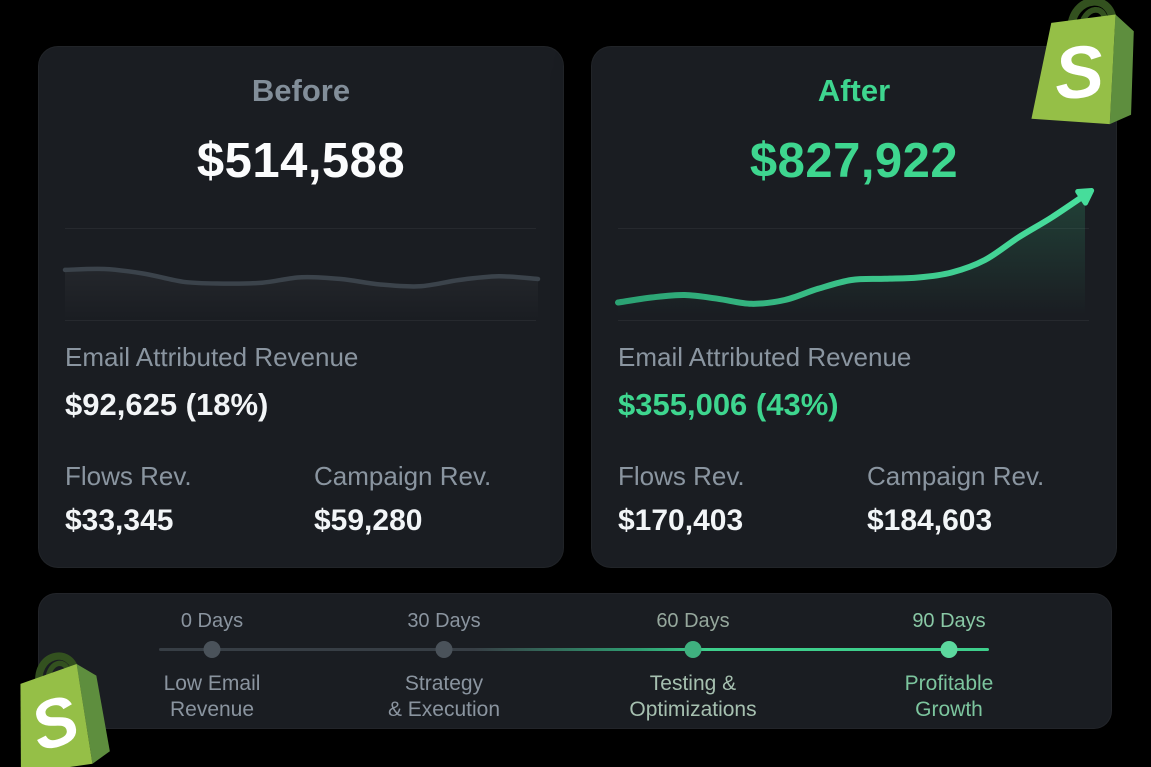 The image size is (1151, 767). Describe the element at coordinates (693, 661) in the screenshot. I see `milestone-60-days: 60 Days Testing & Optimizations` at that location.